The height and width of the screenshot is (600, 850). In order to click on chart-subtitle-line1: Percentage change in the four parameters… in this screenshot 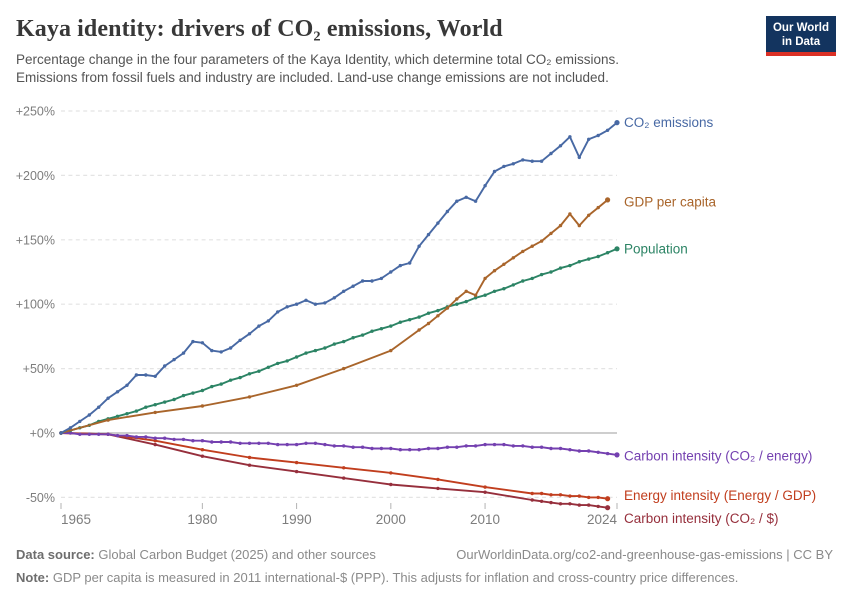, I will do `click(318, 59)`.